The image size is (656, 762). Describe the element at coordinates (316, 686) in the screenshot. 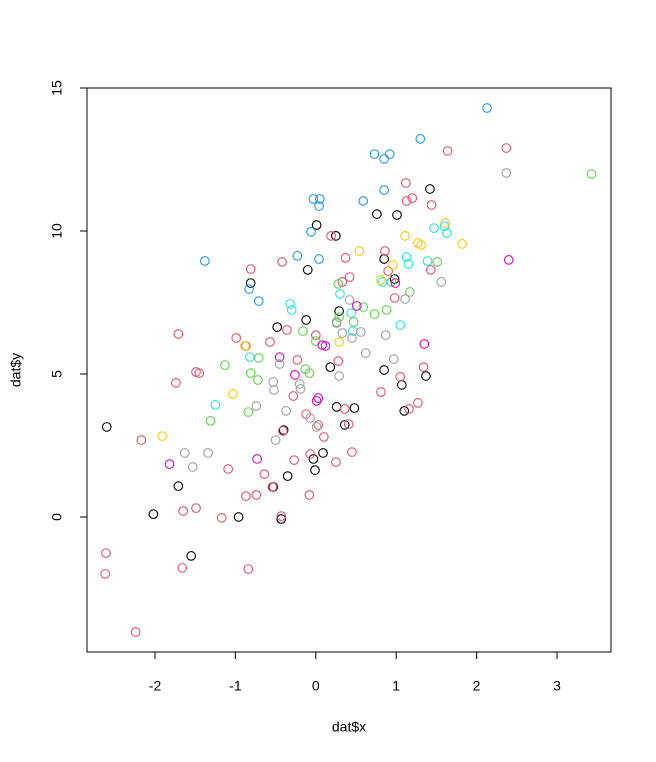

I see `x-tick-label: 0` at that location.